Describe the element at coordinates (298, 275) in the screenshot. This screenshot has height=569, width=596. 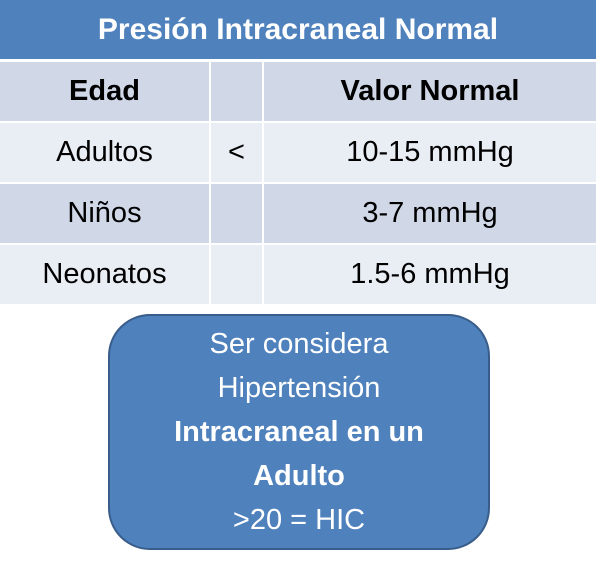
I see `table-row: Neonatos 1.5-6 mmHg` at that location.